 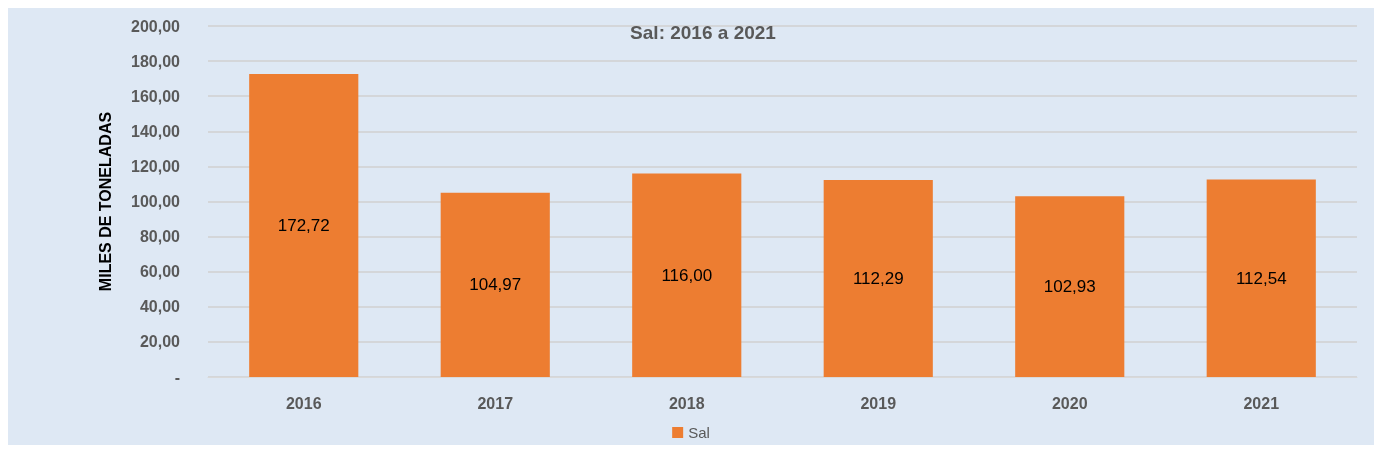 What do you see at coordinates (160, 237) in the screenshot?
I see `y-tick-label: 80,00` at bounding box center [160, 237].